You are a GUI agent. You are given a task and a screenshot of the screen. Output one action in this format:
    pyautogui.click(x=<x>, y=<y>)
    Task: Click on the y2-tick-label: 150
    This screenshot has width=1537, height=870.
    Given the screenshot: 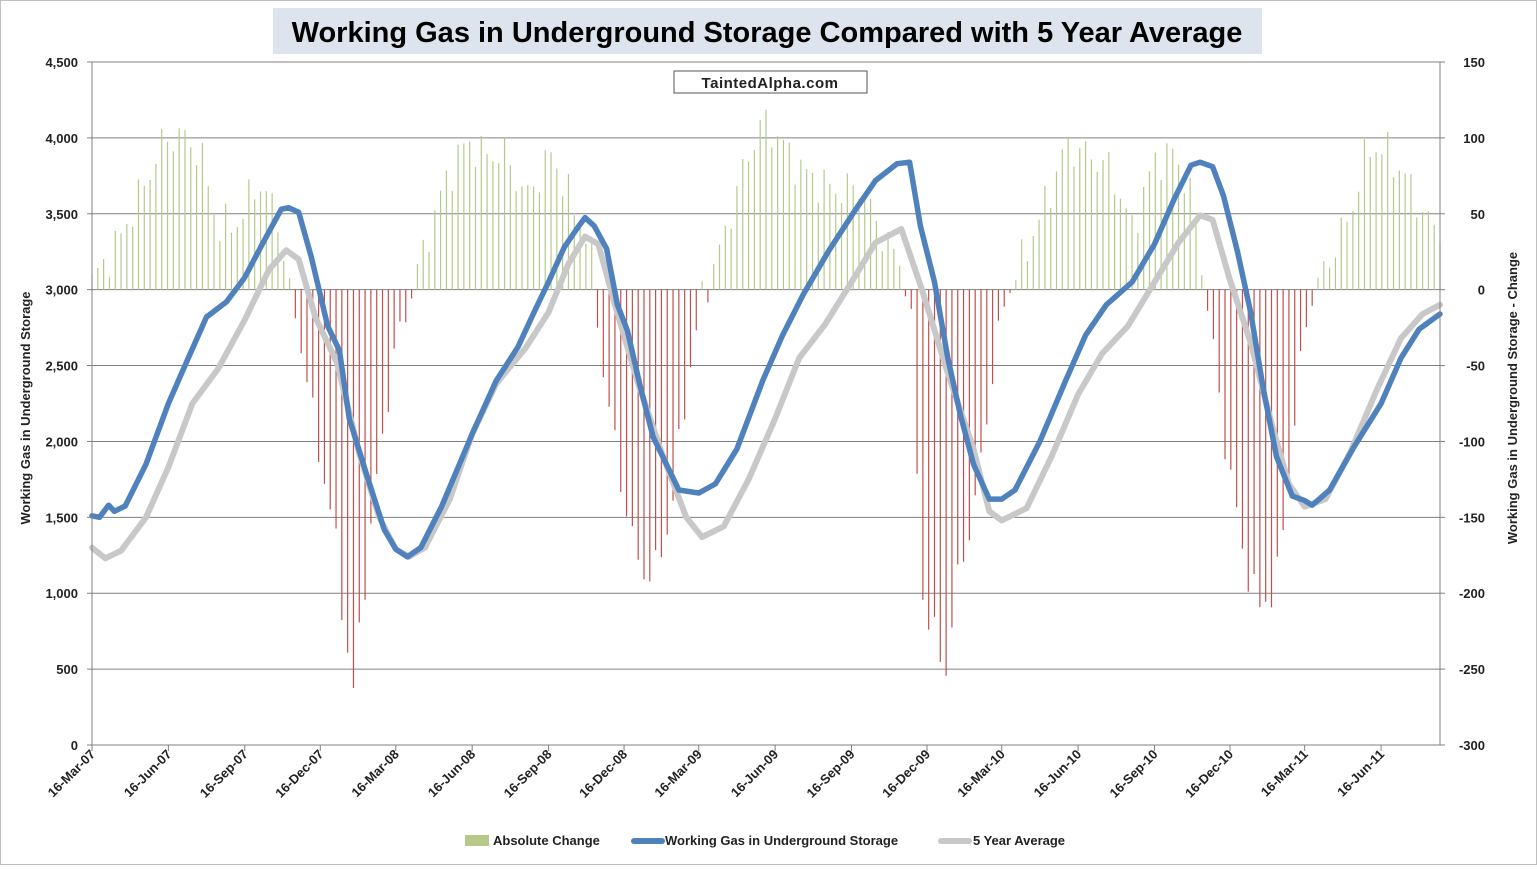 What is the action you would take?
    pyautogui.click(x=1474, y=62)
    